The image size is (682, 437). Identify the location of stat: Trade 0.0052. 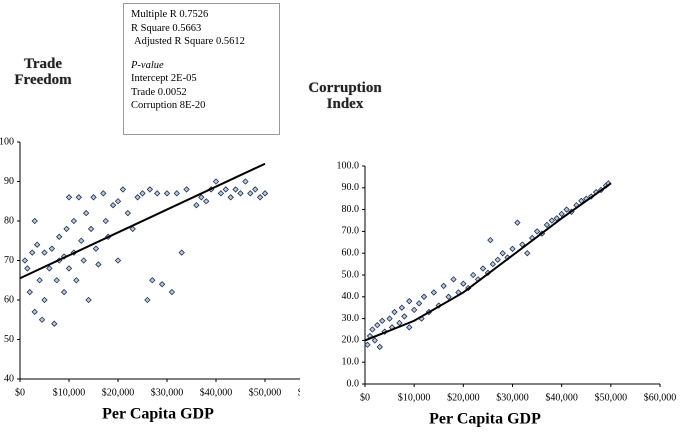
(159, 92).